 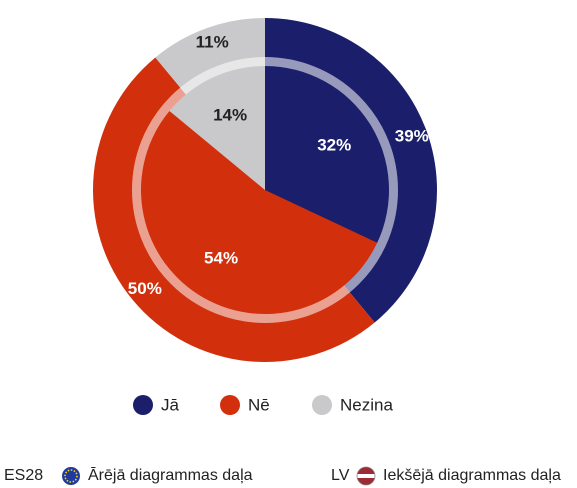 What do you see at coordinates (230, 114) in the screenshot?
I see `value-label: 14%` at bounding box center [230, 114].